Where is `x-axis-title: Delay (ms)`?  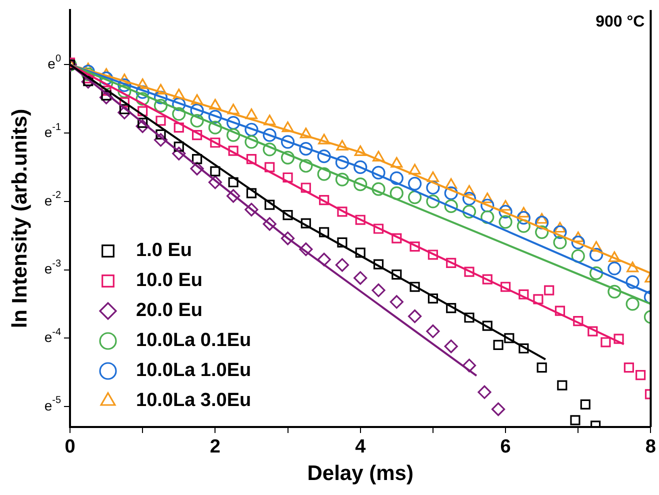
x-axis-title: Delay (ms) is located at coordinates (360, 474).